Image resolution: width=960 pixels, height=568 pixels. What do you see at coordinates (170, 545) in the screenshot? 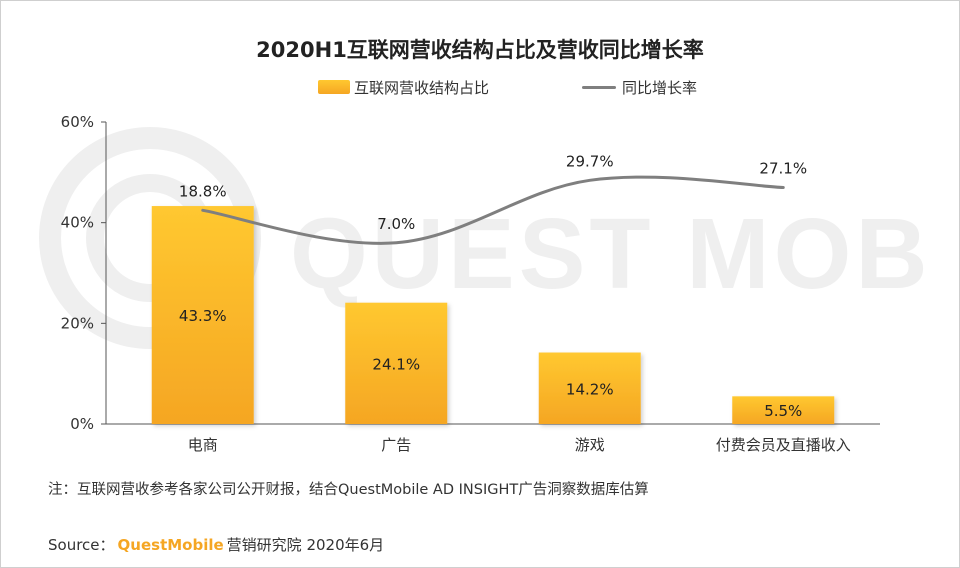
I see `source-brand: QuestMobile` at bounding box center [170, 545].